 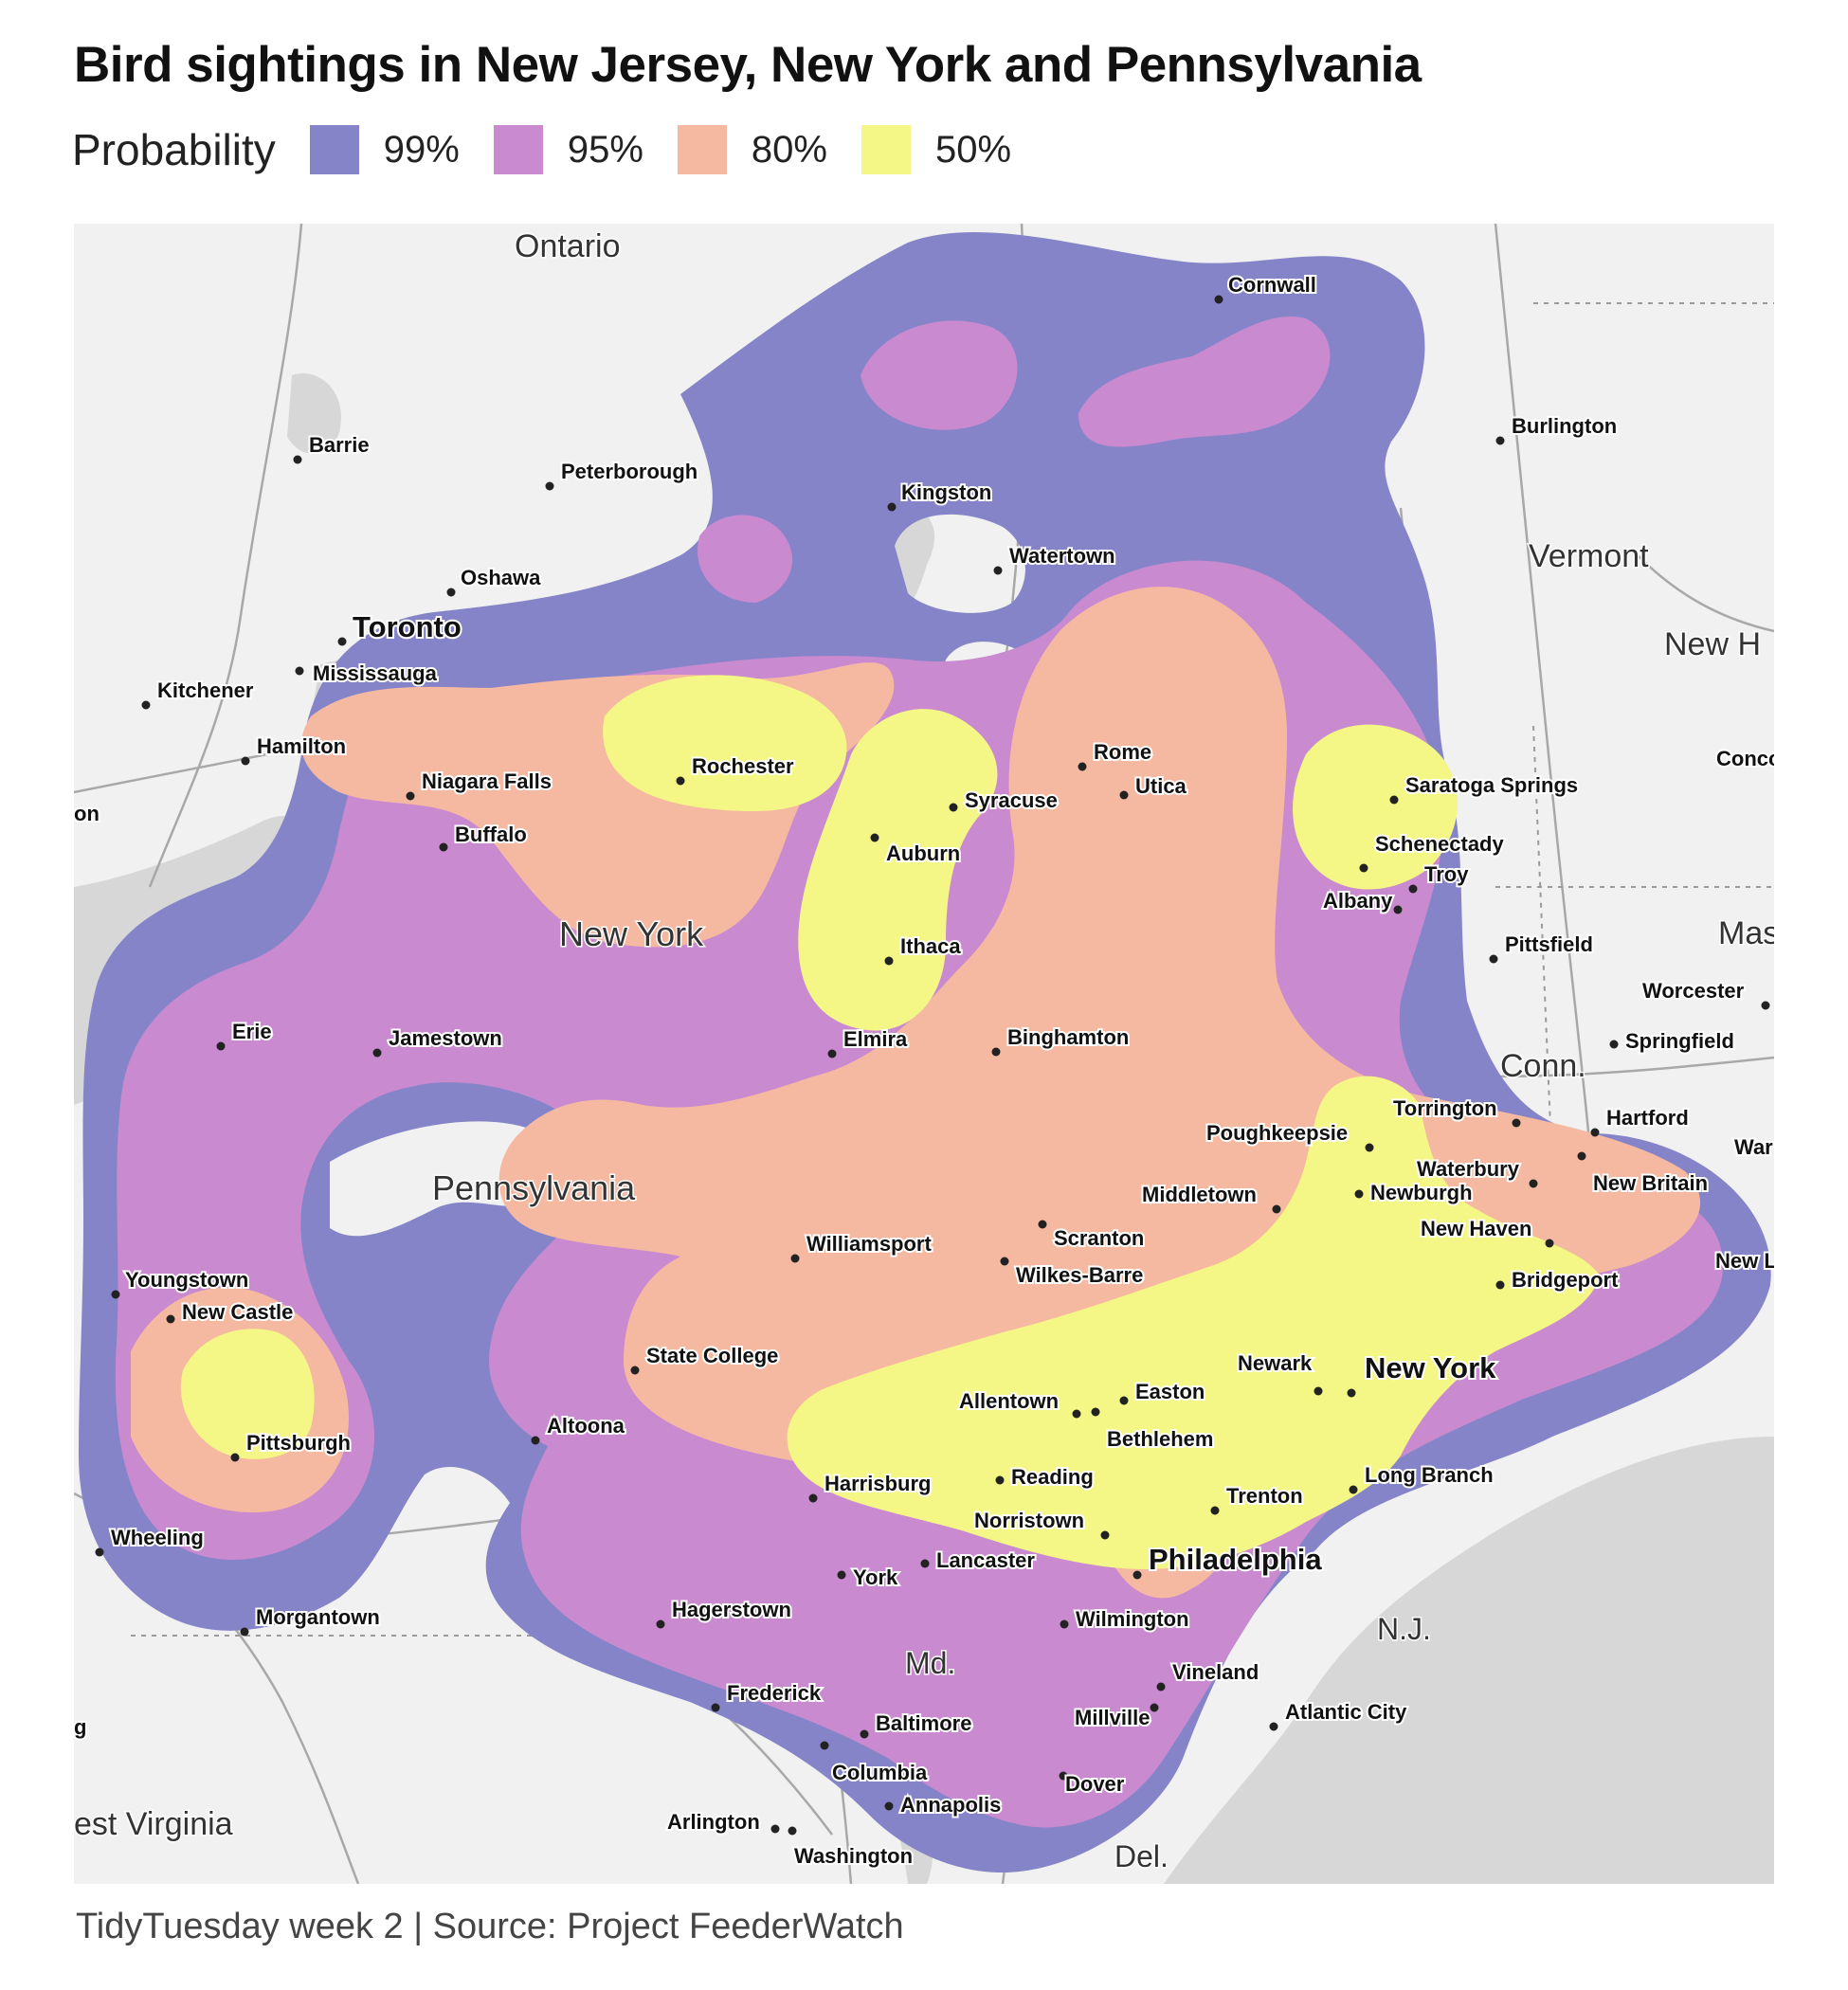 I want to click on place-label: Elmira, so click(x=876, y=1039).